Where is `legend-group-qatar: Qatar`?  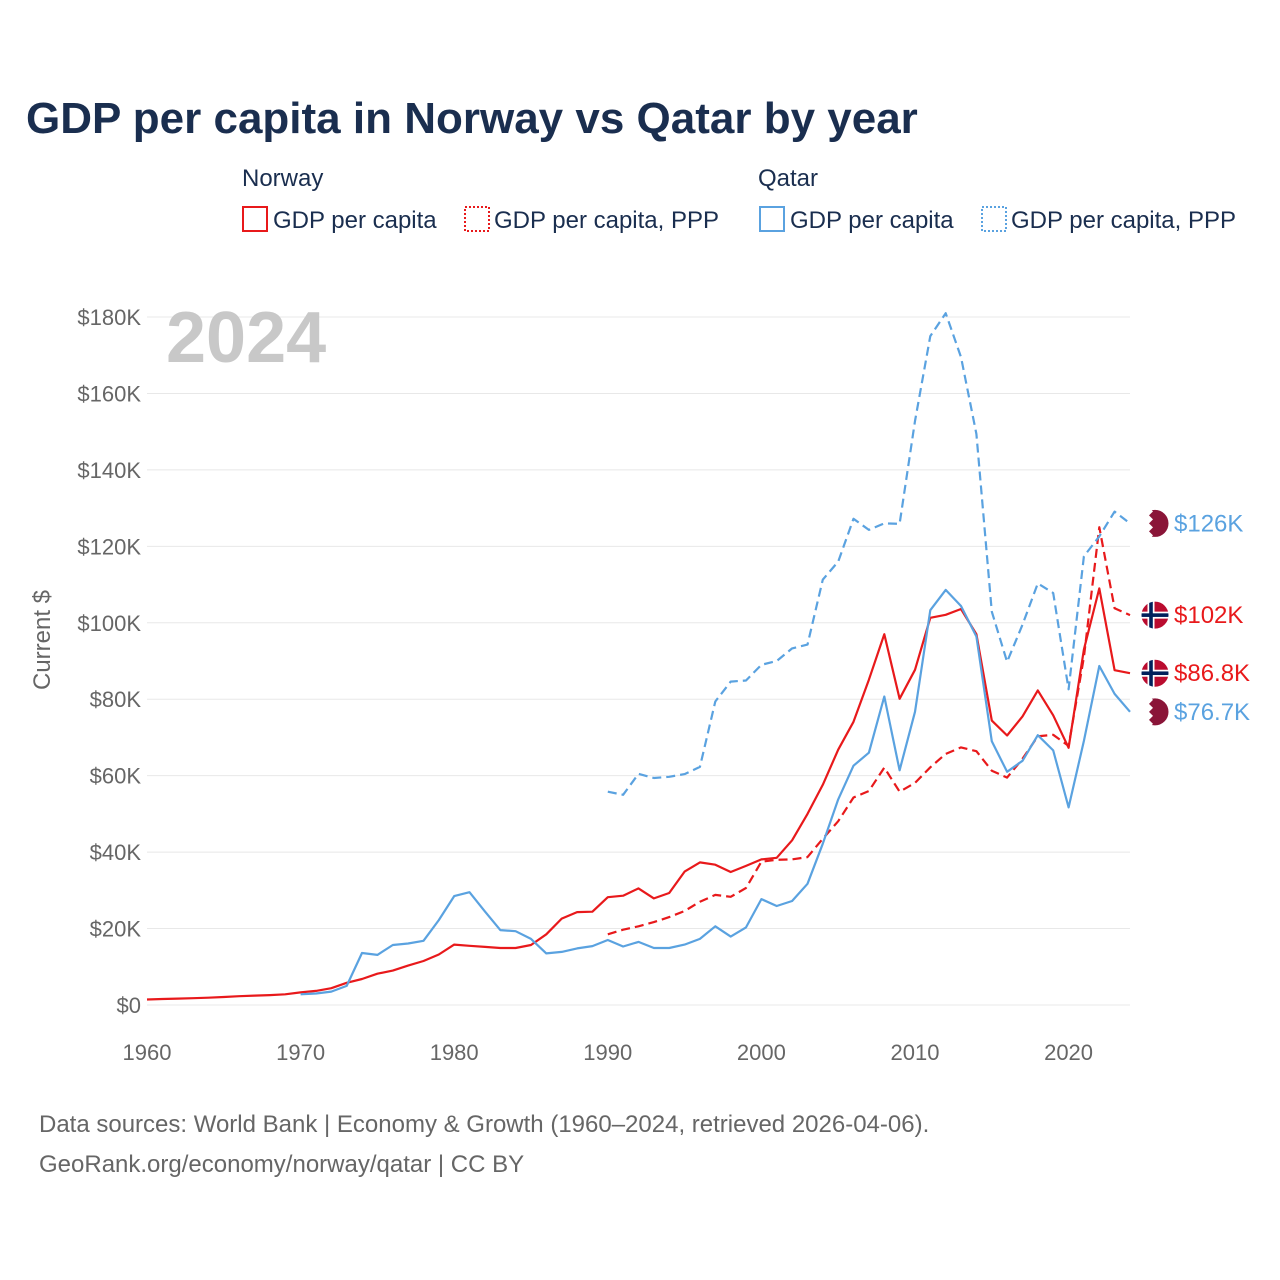
legend-group-qatar: Qatar is located at coordinates (788, 178).